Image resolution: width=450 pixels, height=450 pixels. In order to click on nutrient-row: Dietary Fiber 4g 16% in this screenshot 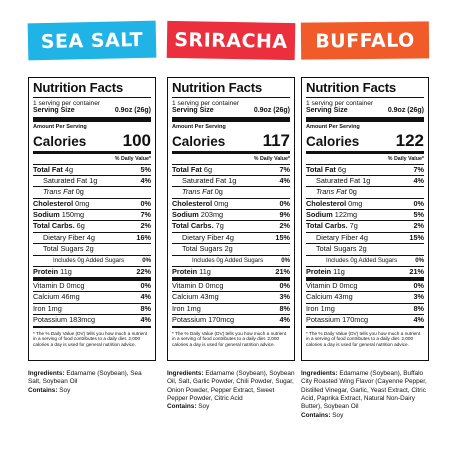, I will do `click(92, 238)`.